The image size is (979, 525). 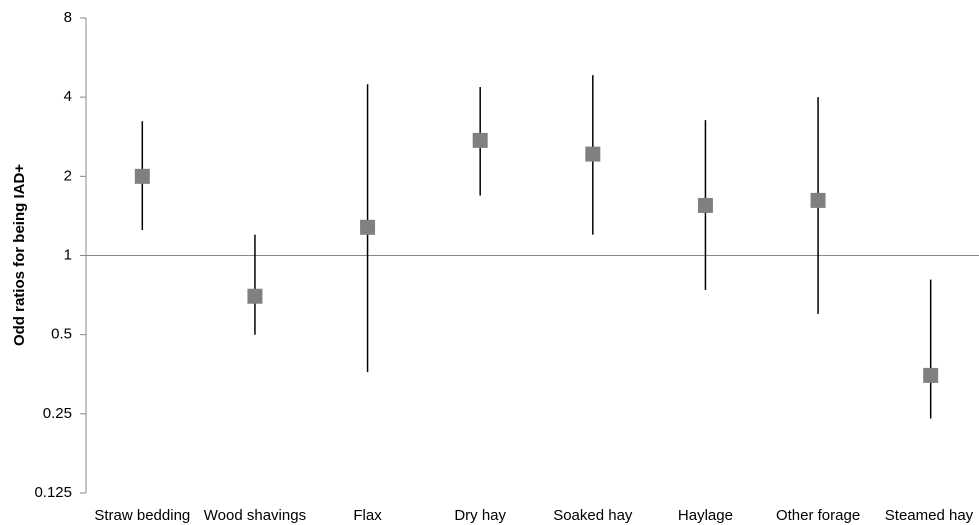 What do you see at coordinates (57, 413) in the screenshot?
I see `y-tick-label: 0.25` at bounding box center [57, 413].